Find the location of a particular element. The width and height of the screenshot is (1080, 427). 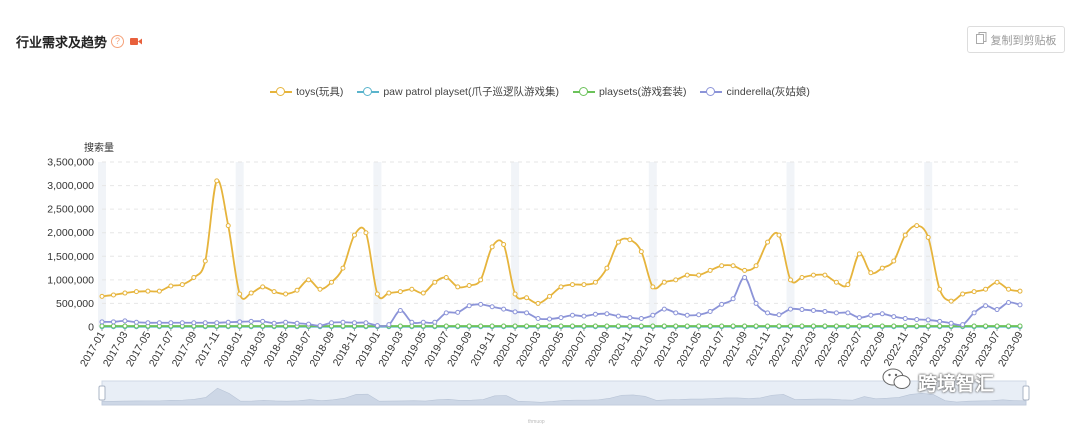

question-circle-icon: ? is located at coordinates (118, 41).